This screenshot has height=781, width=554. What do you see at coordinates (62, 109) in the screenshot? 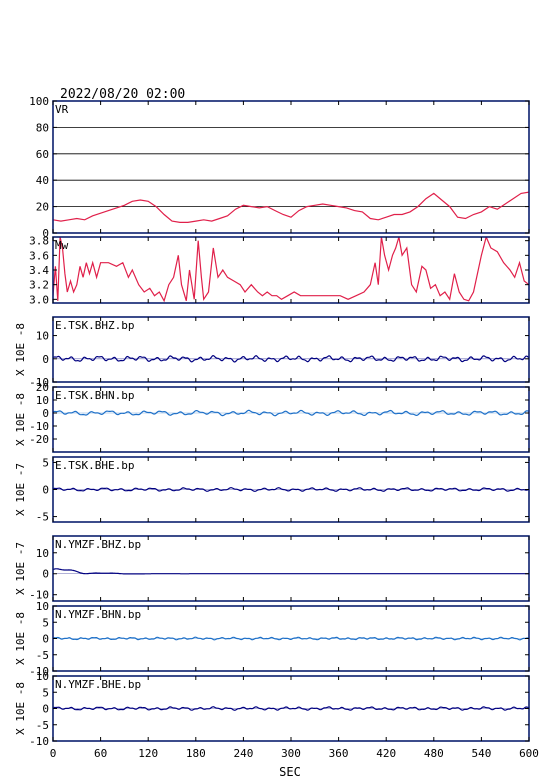
I see `panel-label: VR` at bounding box center [62, 109].